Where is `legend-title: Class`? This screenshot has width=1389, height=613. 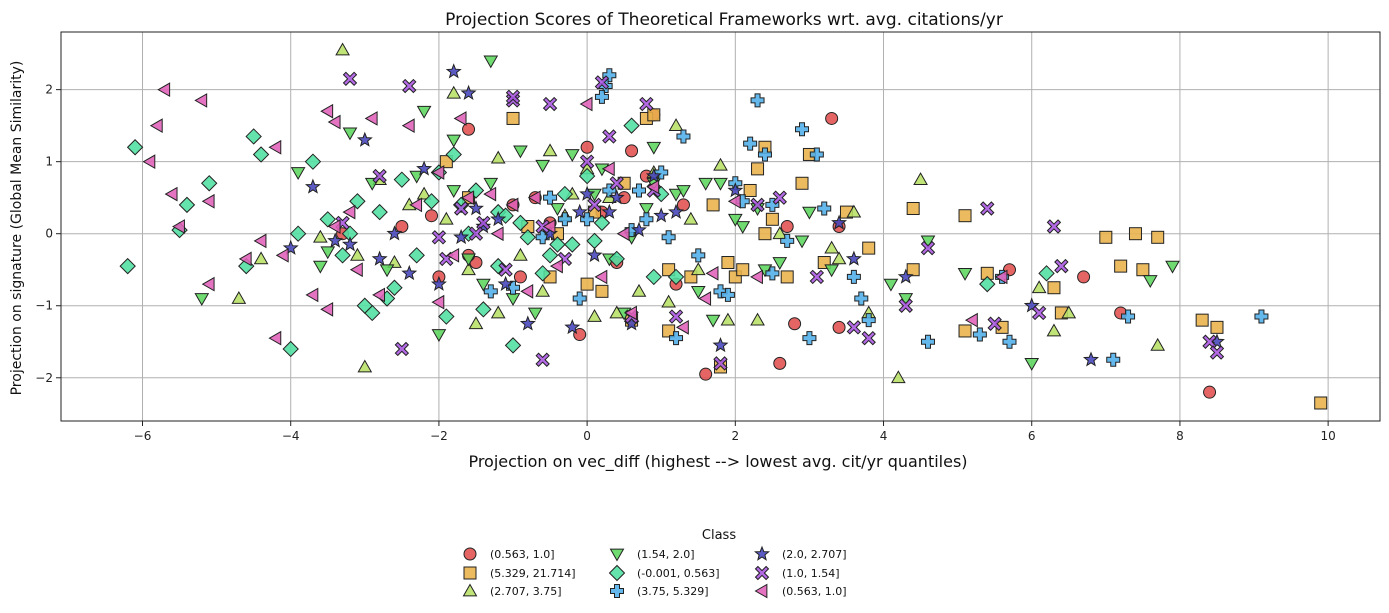 legend-title: Class is located at coordinates (719, 535).